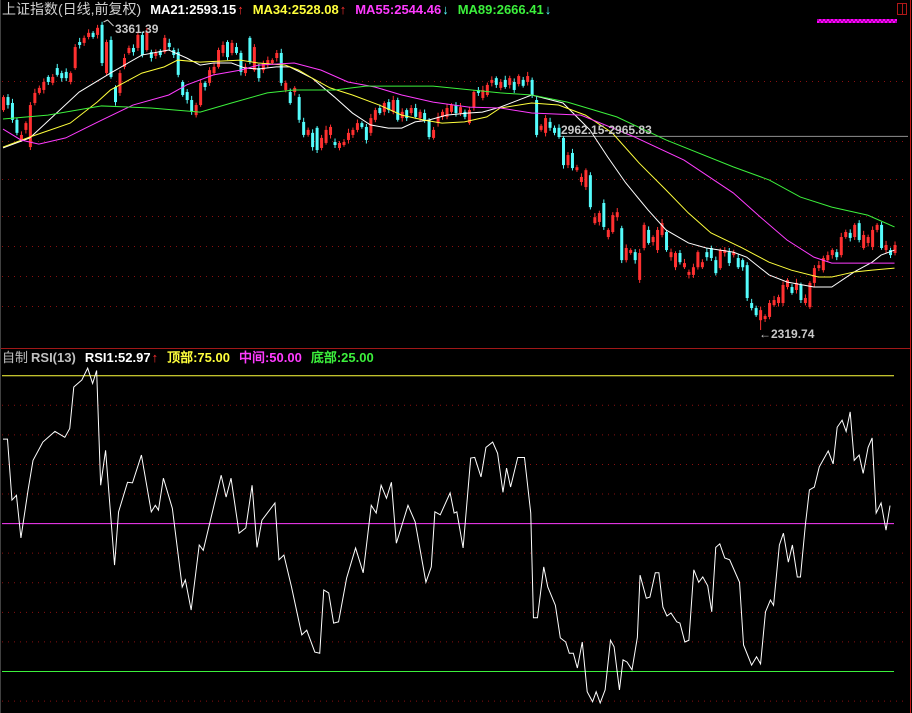 The image size is (912, 713). What do you see at coordinates (857, 21) in the screenshot?
I see `indicator-toolbar-strip` at bounding box center [857, 21].